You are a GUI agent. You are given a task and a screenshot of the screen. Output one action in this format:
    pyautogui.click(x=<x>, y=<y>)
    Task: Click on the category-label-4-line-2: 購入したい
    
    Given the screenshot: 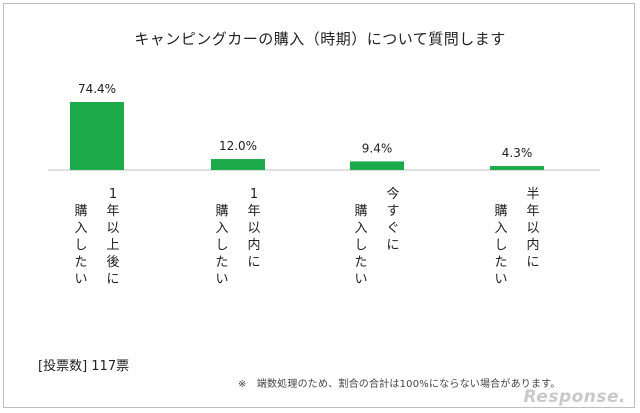 What is the action you would take?
    pyautogui.click(x=501, y=245)
    